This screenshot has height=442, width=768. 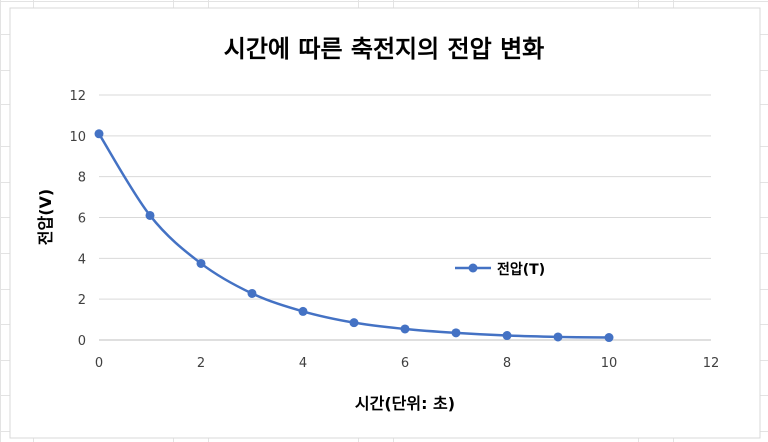 I want to click on y-tick-label: 0, so click(x=82, y=341).